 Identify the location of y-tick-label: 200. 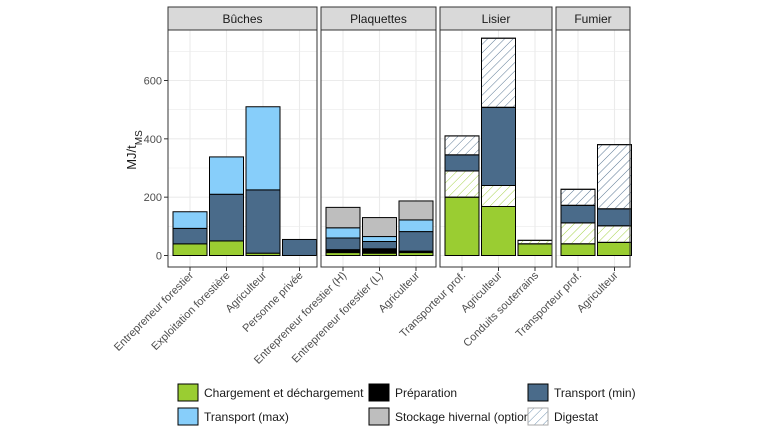
(153, 198).